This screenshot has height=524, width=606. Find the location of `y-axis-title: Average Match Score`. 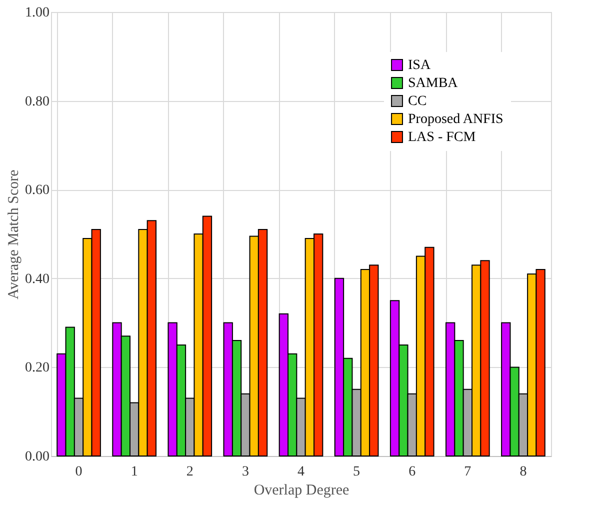

y-axis-title: Average Match Score is located at coordinates (14, 234).